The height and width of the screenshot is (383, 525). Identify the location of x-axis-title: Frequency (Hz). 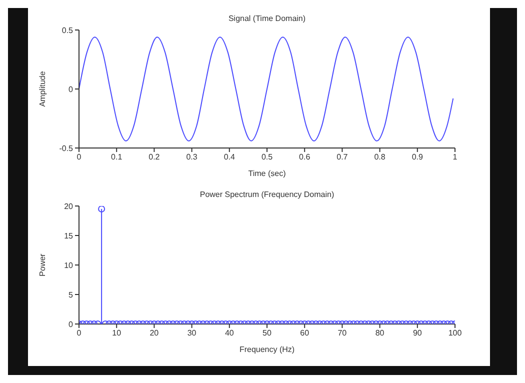
(267, 349).